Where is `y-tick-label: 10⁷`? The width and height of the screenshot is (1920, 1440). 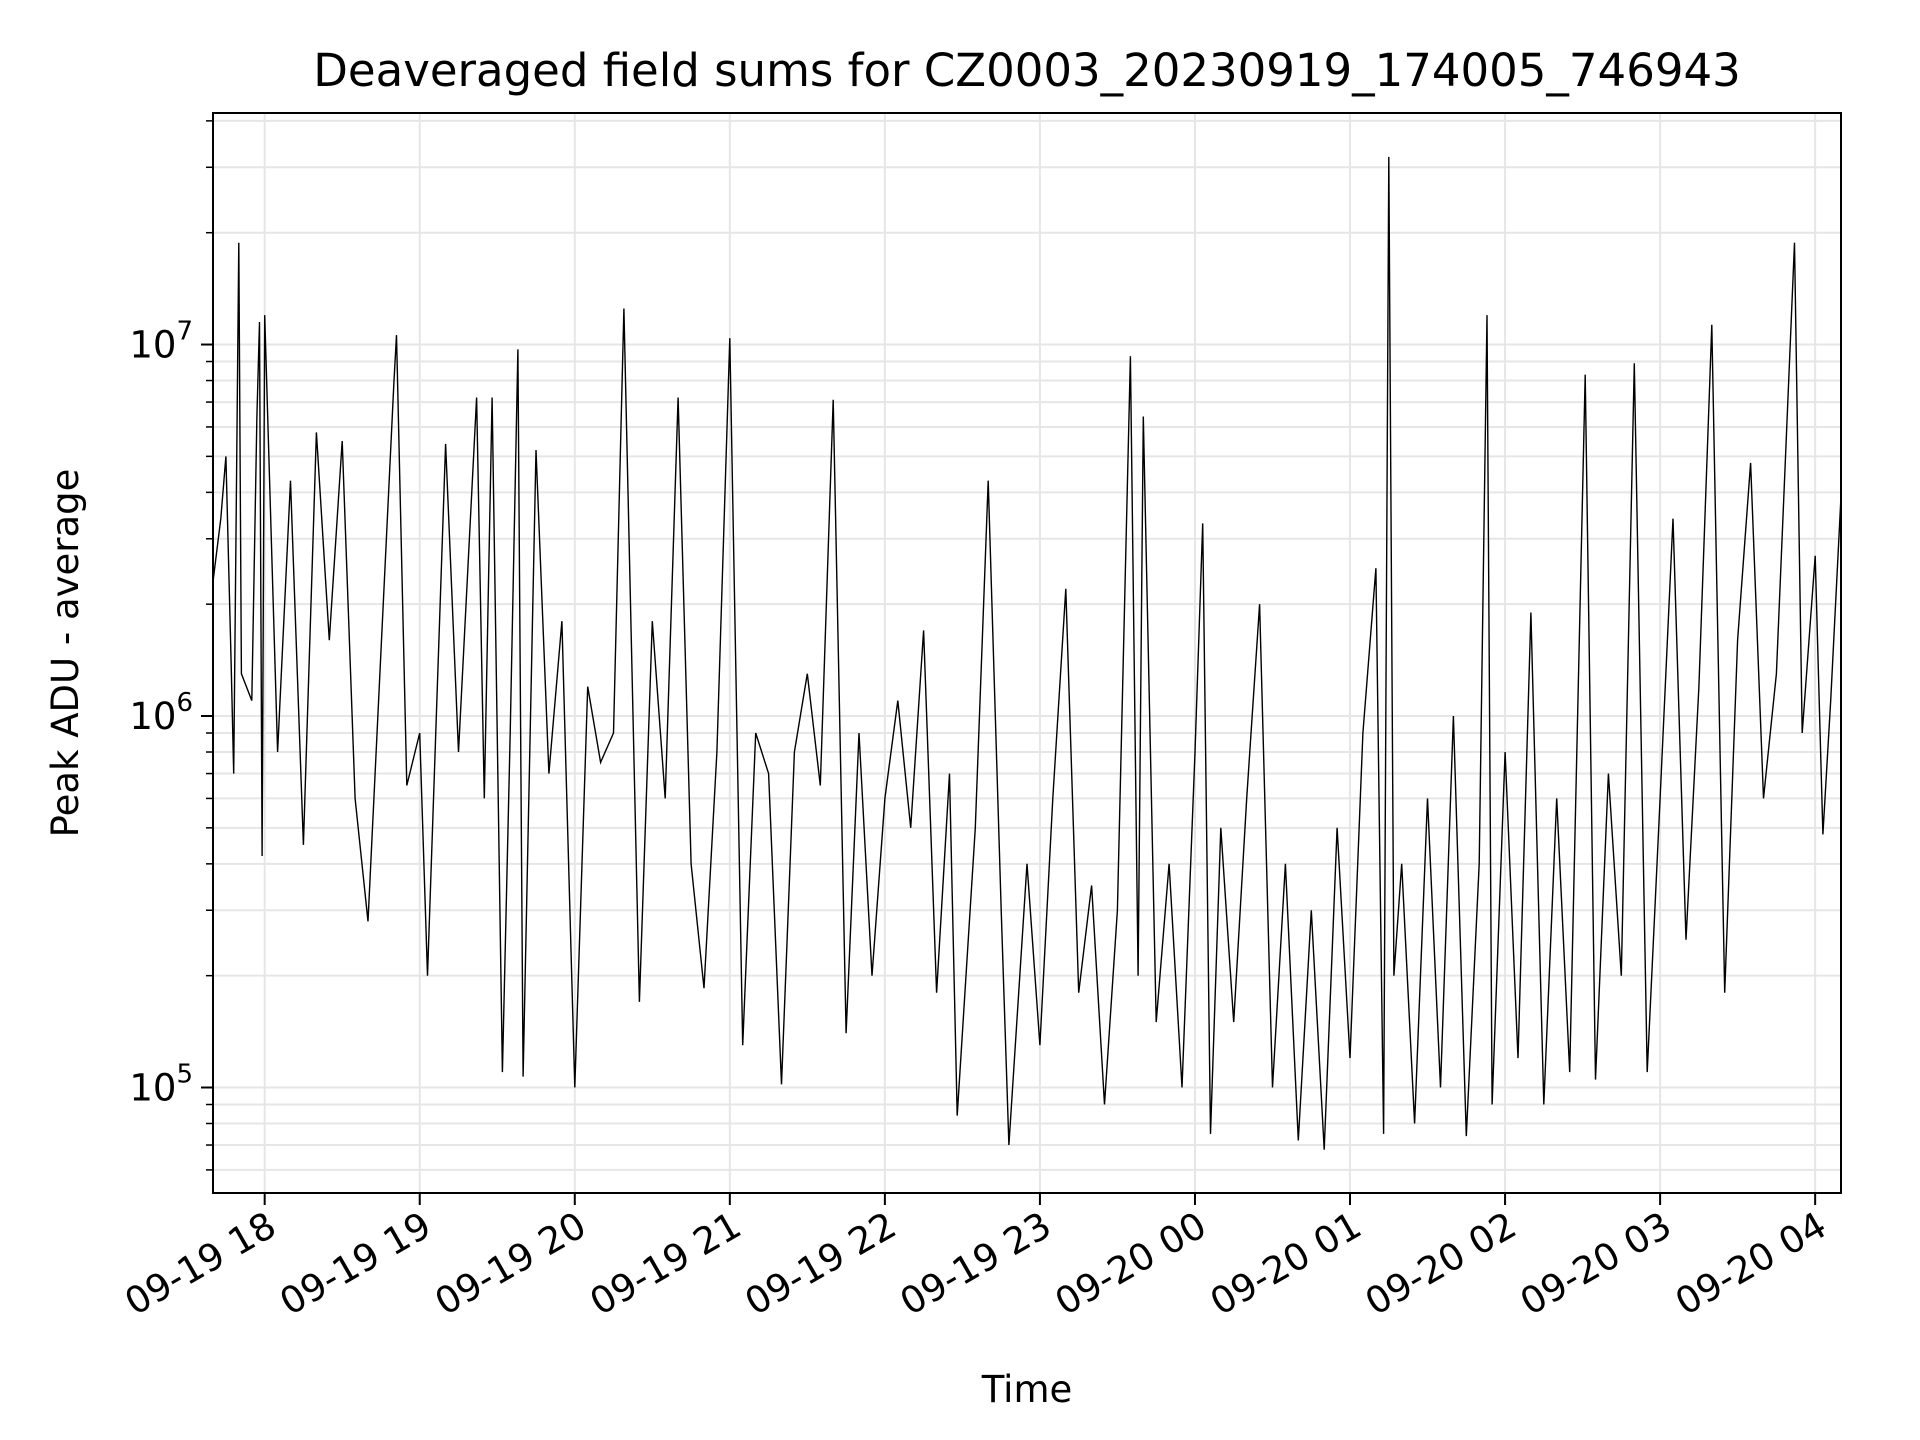
y-tick-label: 10⁷ is located at coordinates (161, 342).